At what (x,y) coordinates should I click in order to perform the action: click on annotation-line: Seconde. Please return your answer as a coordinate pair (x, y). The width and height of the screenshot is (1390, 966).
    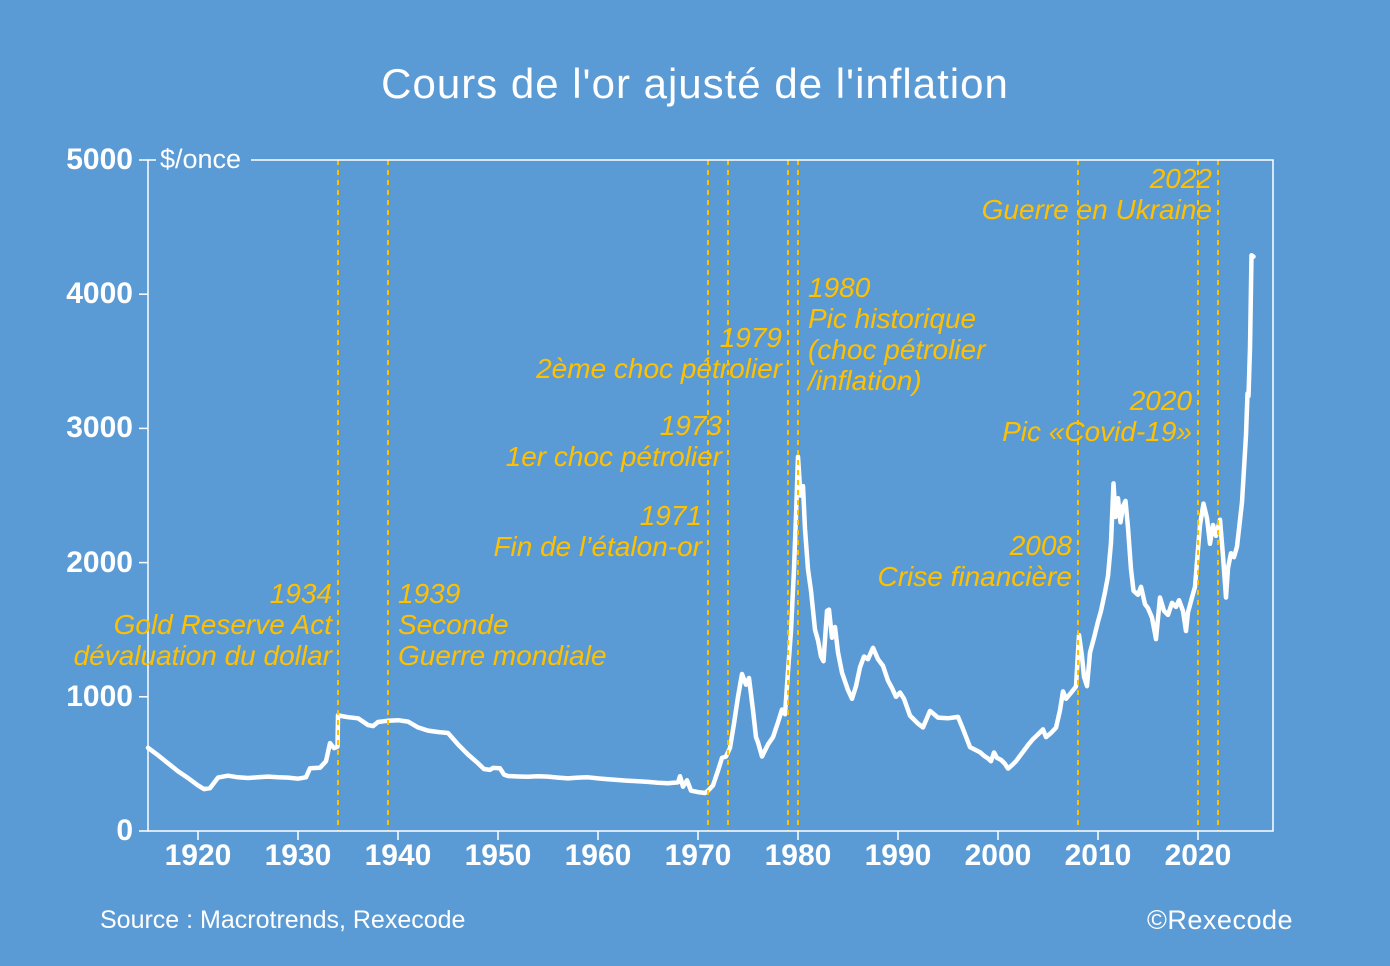
    Looking at the image, I should click on (453, 624).